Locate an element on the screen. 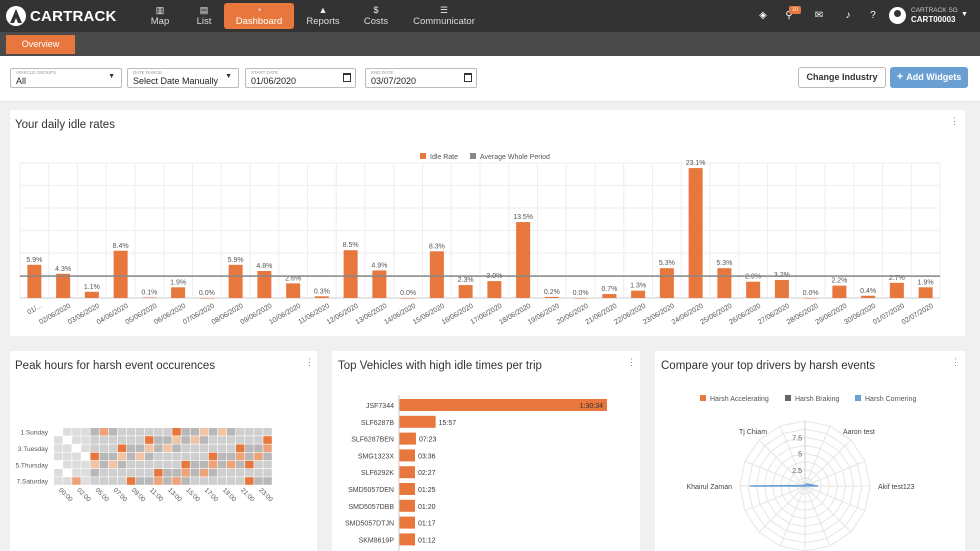 Image resolution: width=980 pixels, height=551 pixels. x-tick-label: 06/06/2020 is located at coordinates (170, 315).